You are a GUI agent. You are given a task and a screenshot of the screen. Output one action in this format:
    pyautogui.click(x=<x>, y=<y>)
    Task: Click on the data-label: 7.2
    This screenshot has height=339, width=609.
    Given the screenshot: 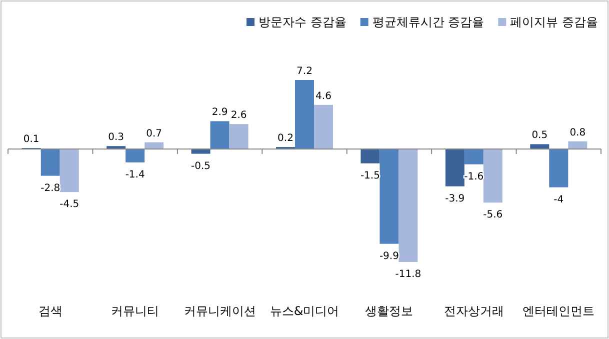 What is the action you would take?
    pyautogui.click(x=304, y=71)
    